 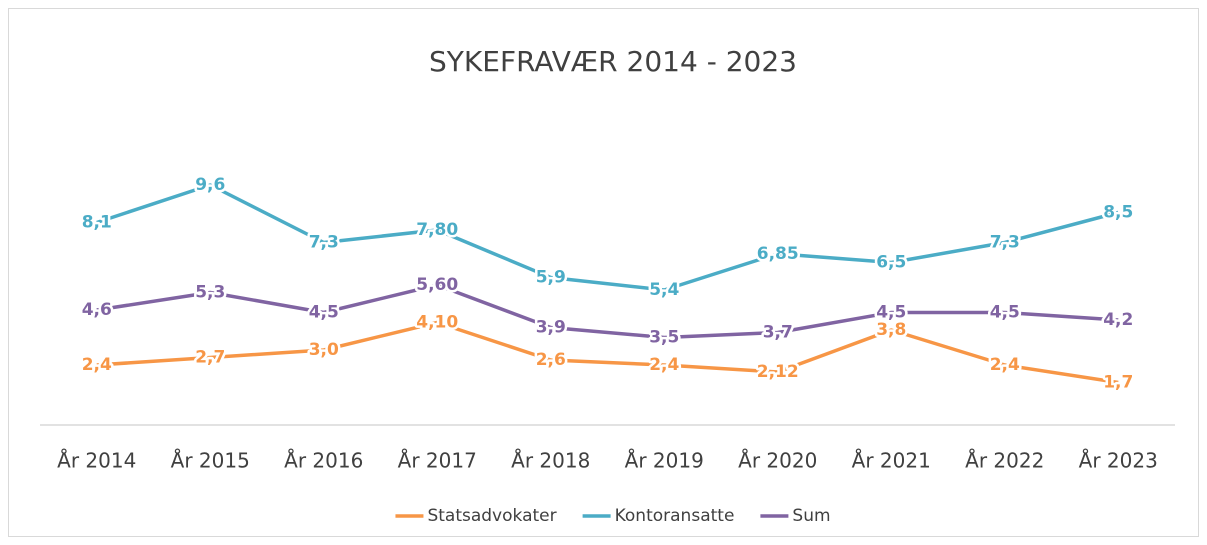 What do you see at coordinates (96, 461) in the screenshot?
I see `x-tick-label: År 2014` at bounding box center [96, 461].